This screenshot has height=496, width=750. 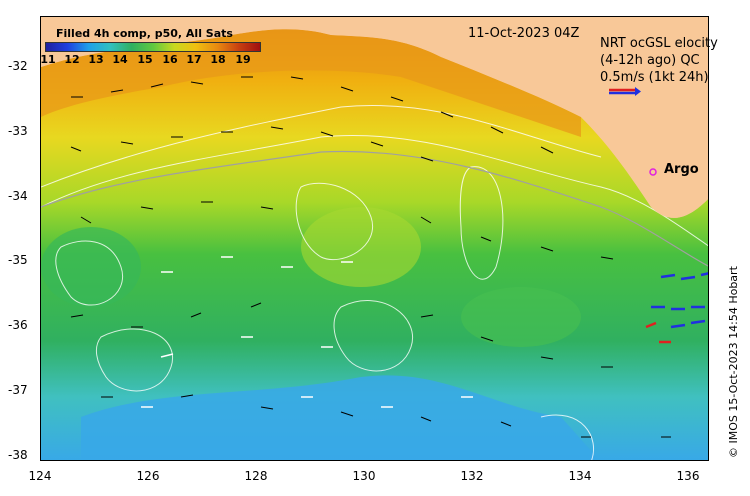 I want to click on eddy-central, so click(x=361, y=247).